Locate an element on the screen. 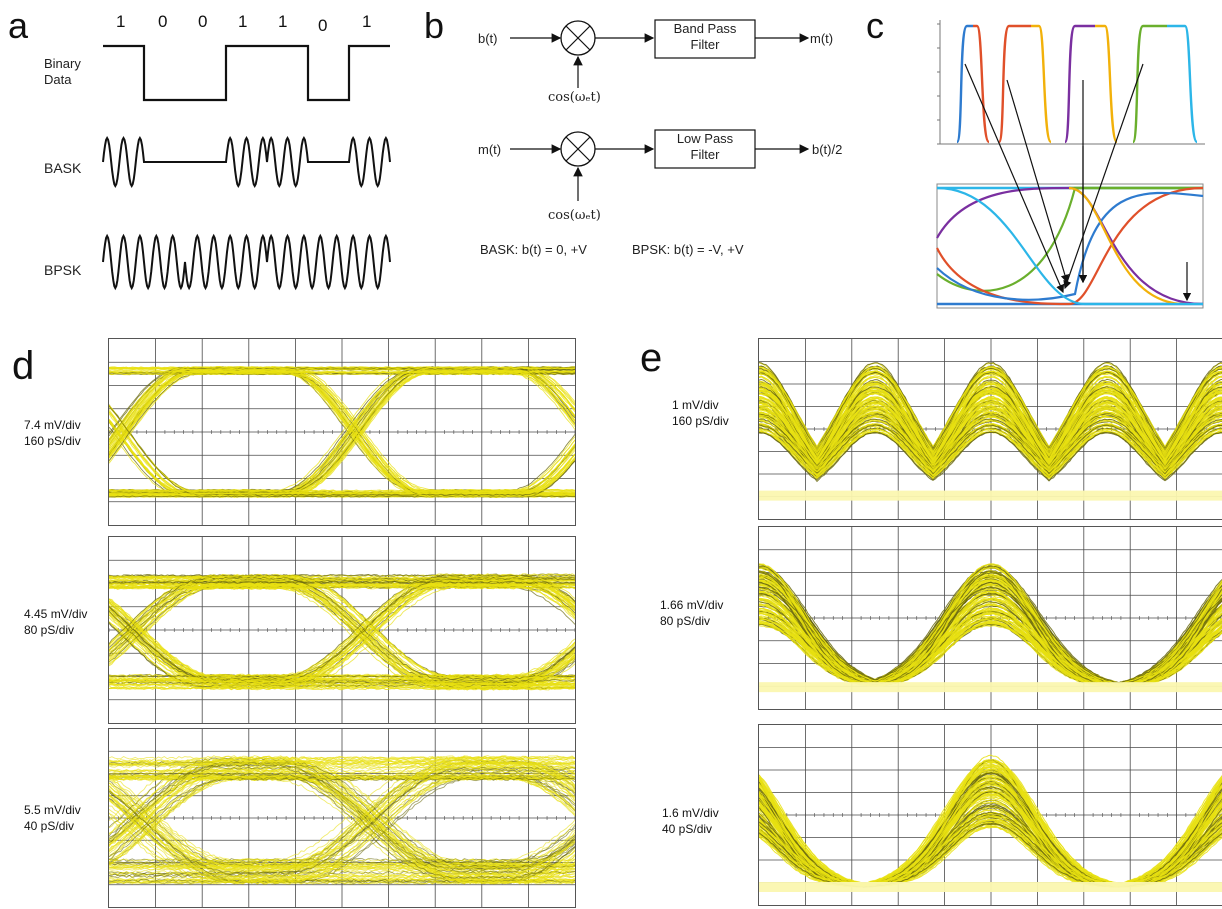 The width and height of the screenshot is (1222, 909). bask-trace is located at coordinates (246, 162).